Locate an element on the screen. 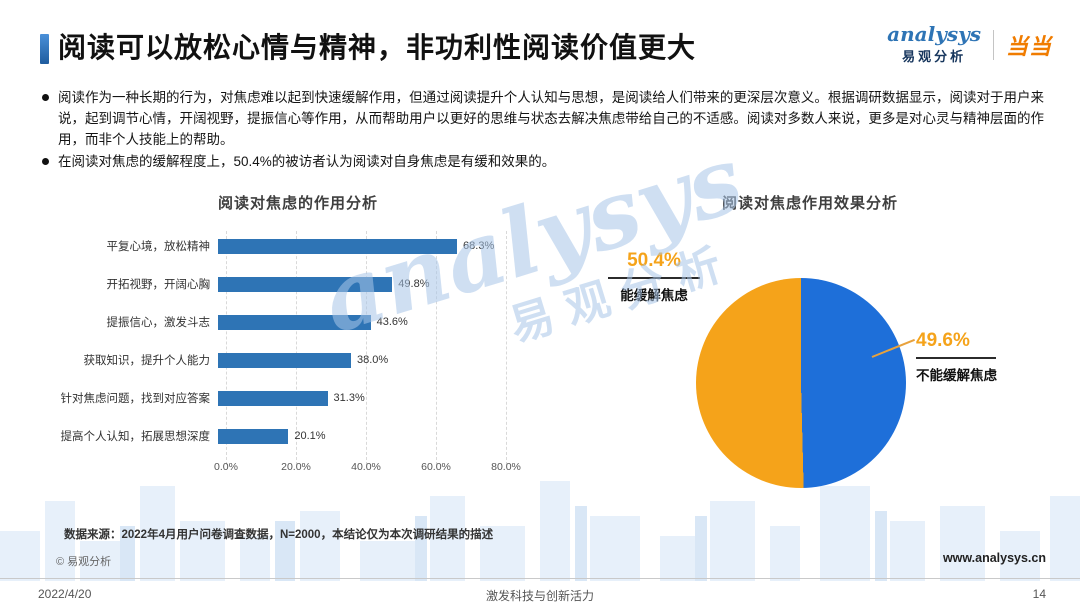 This screenshot has height=608, width=1080. footer-slogan: 激发科技与创新活力 is located at coordinates (539, 596).